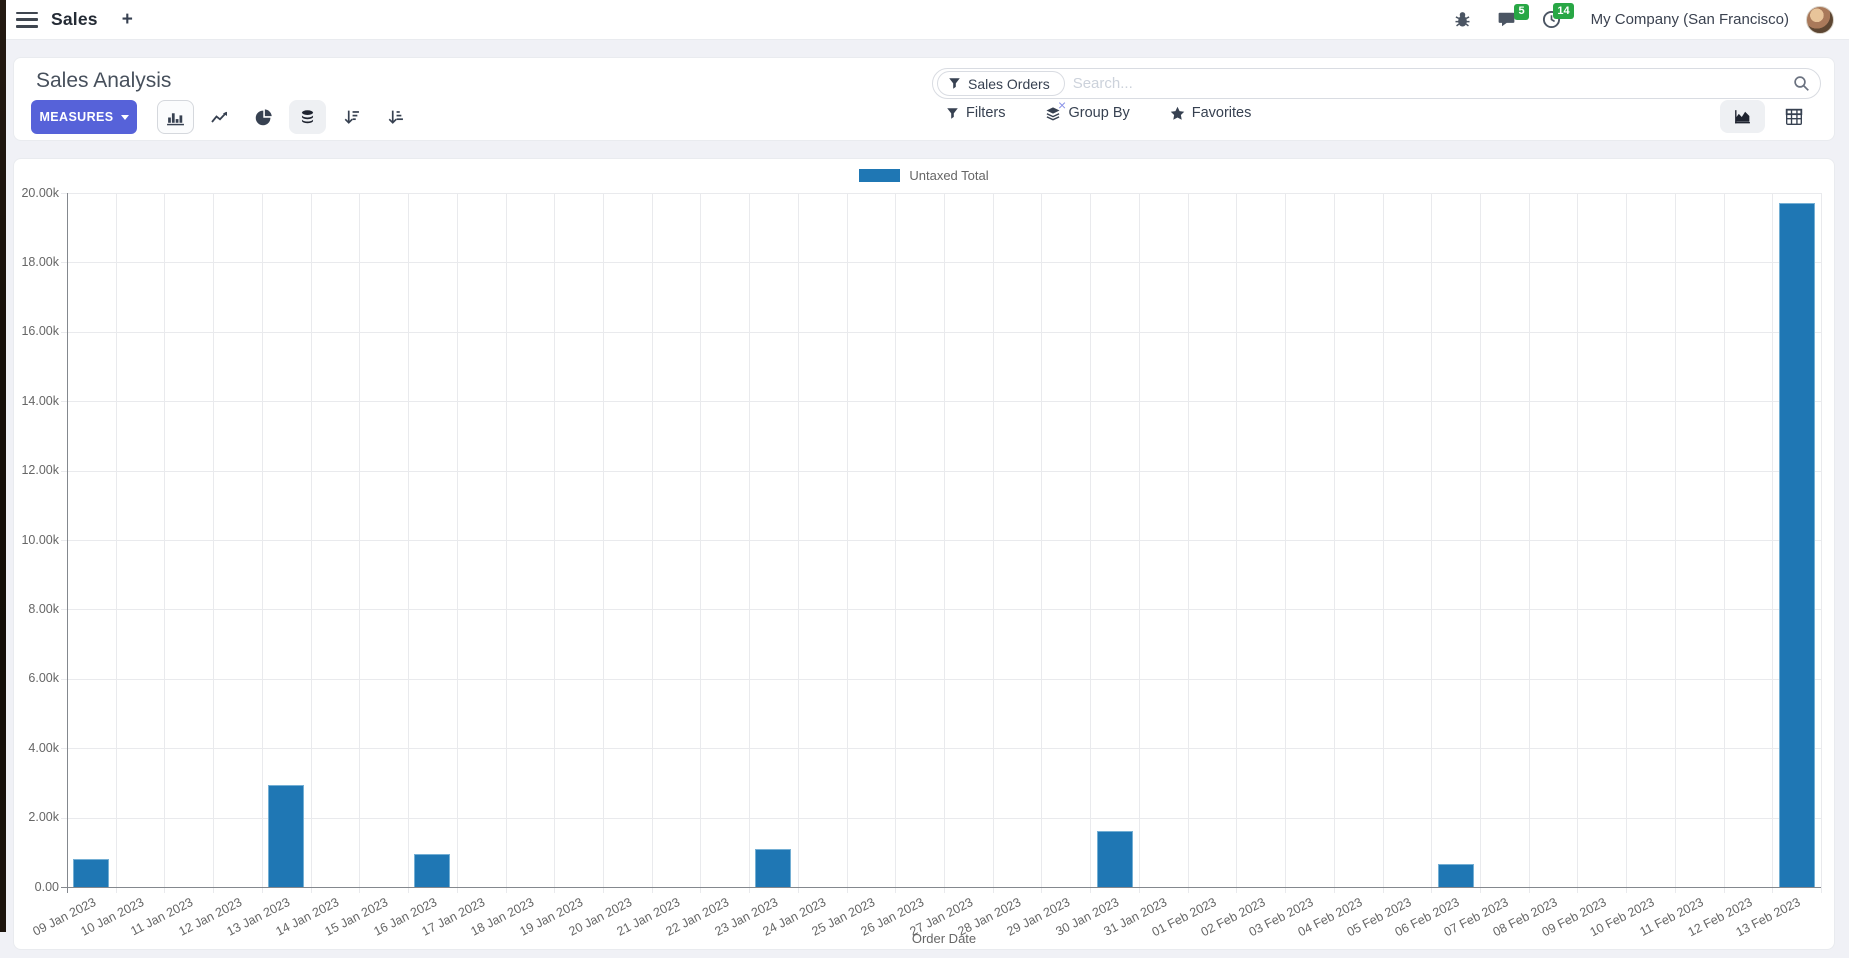 The height and width of the screenshot is (958, 1849). What do you see at coordinates (1768, 116) in the screenshot?
I see `view-switcher` at bounding box center [1768, 116].